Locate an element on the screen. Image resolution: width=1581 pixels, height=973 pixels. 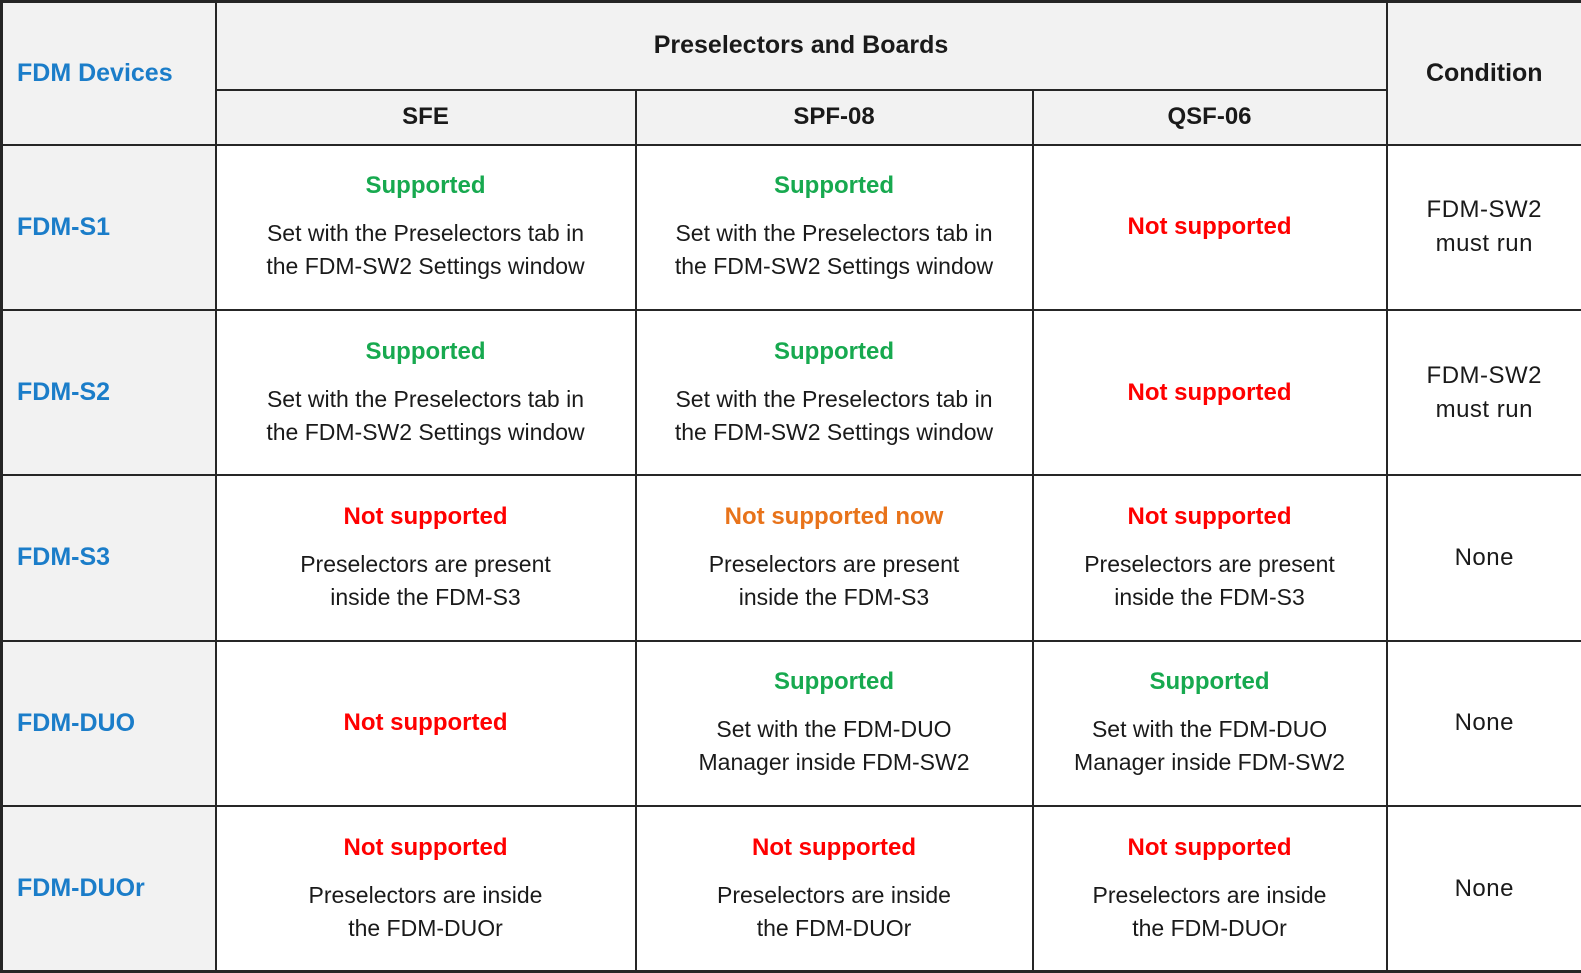
header-row-sub: SFE SPF-08 QSF-06 is located at coordinates (791, 117).